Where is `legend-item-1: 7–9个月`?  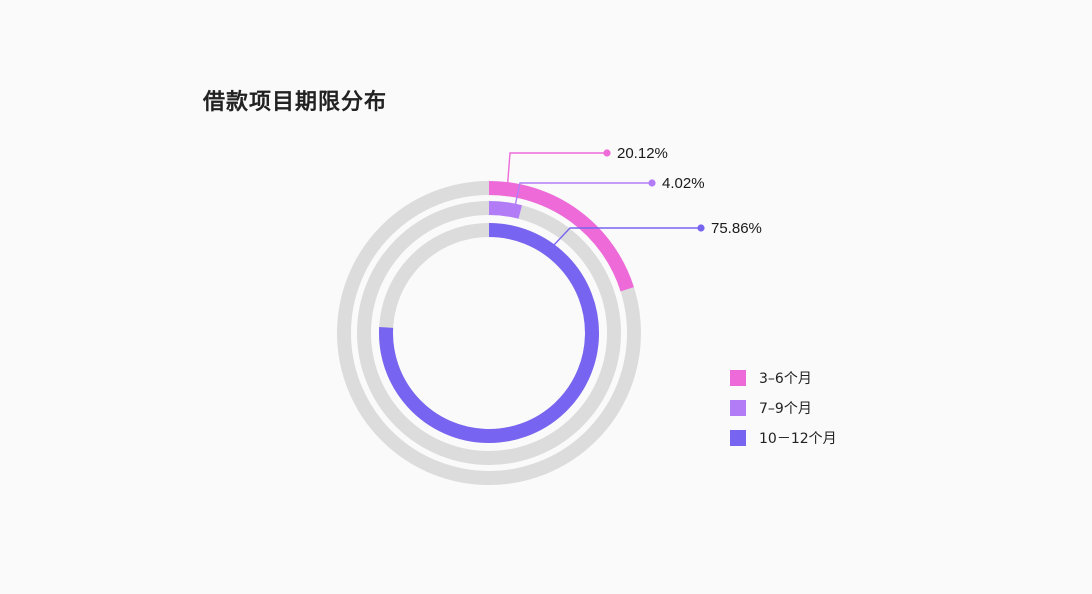
legend-item-1: 7–9个月 is located at coordinates (783, 408).